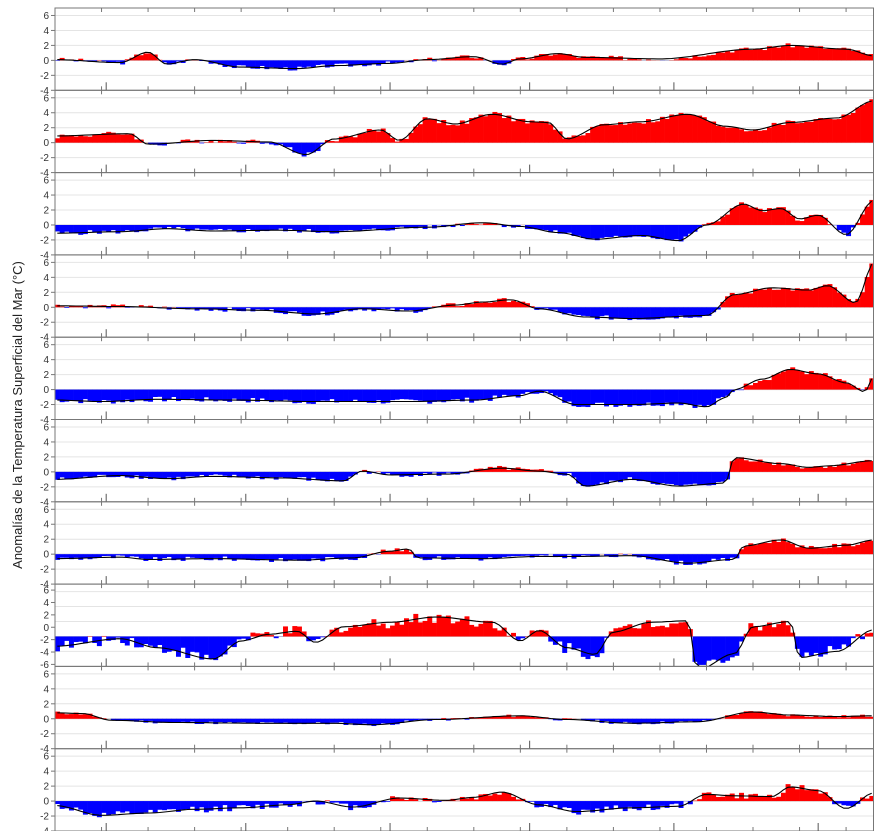  What do you see at coordinates (44, 323) in the screenshot?
I see `y-tick-label: -2` at bounding box center [44, 323].